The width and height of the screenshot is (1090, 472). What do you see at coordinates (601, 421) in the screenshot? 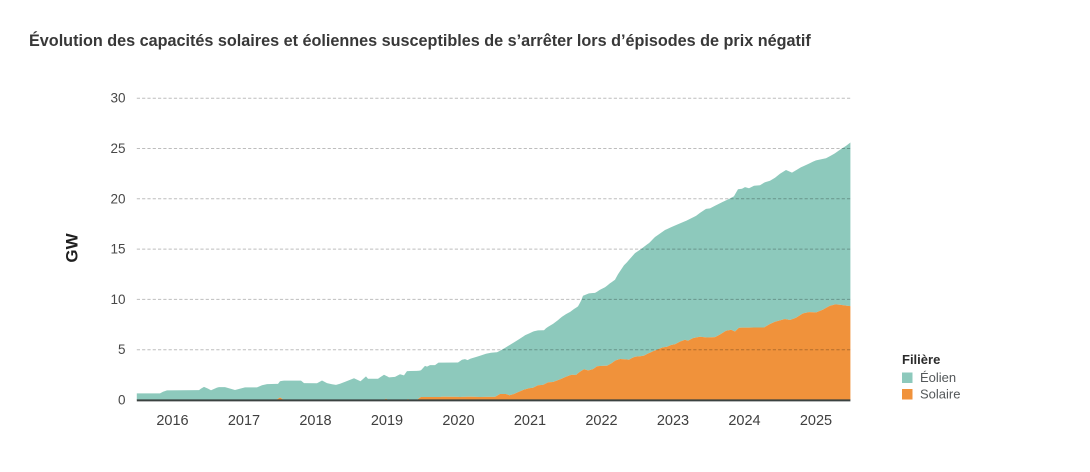
I see `svg-text: 2022` at bounding box center [601, 421].